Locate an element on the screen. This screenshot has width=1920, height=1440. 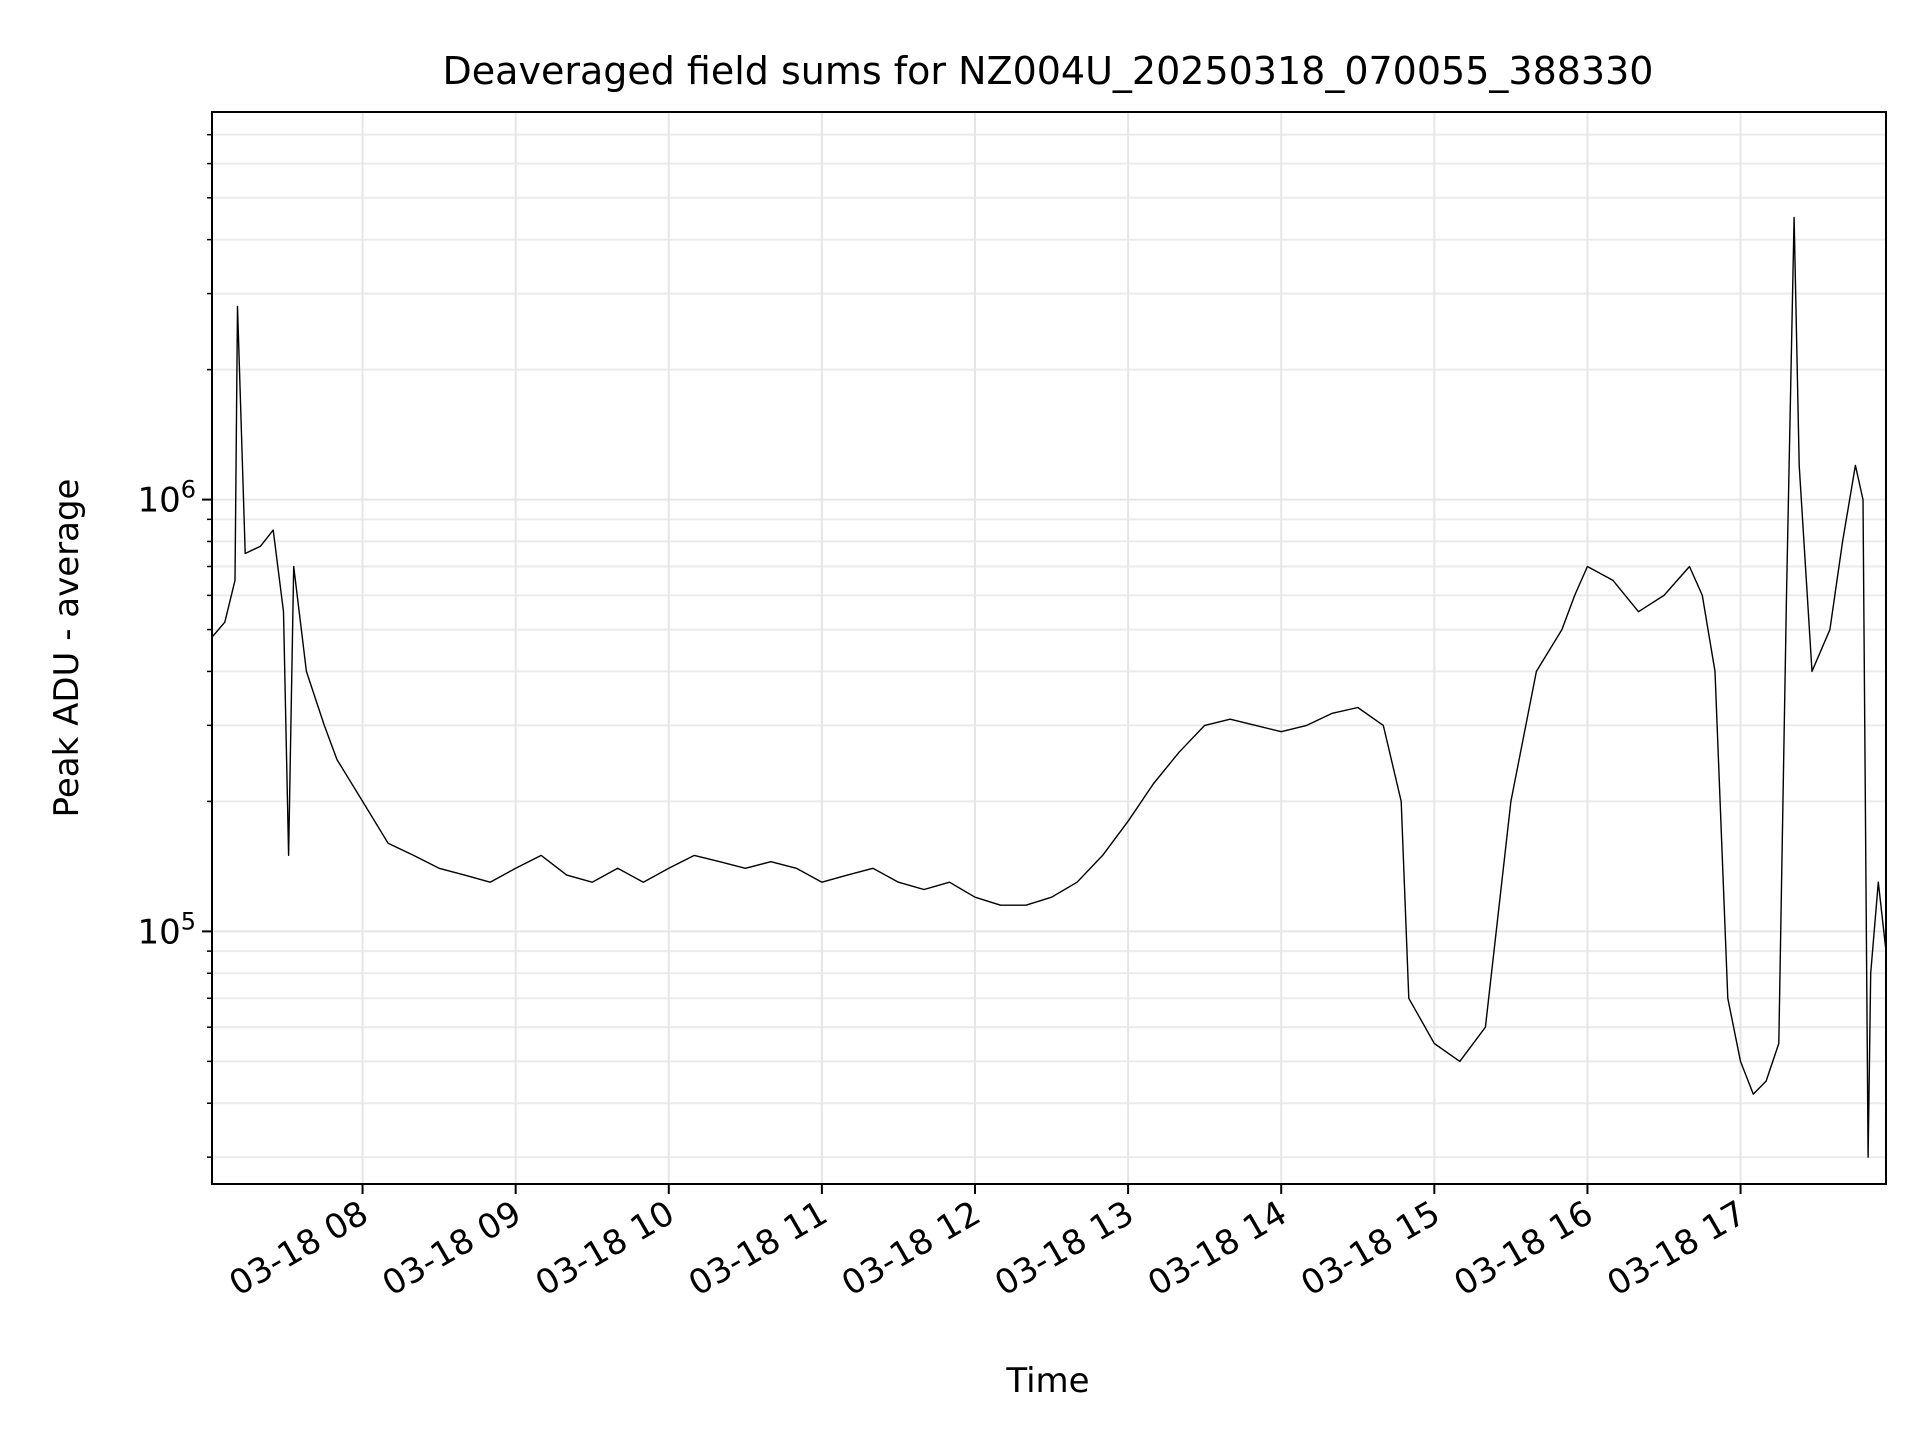
y-tick-label: 10⁶ is located at coordinates (166, 498).